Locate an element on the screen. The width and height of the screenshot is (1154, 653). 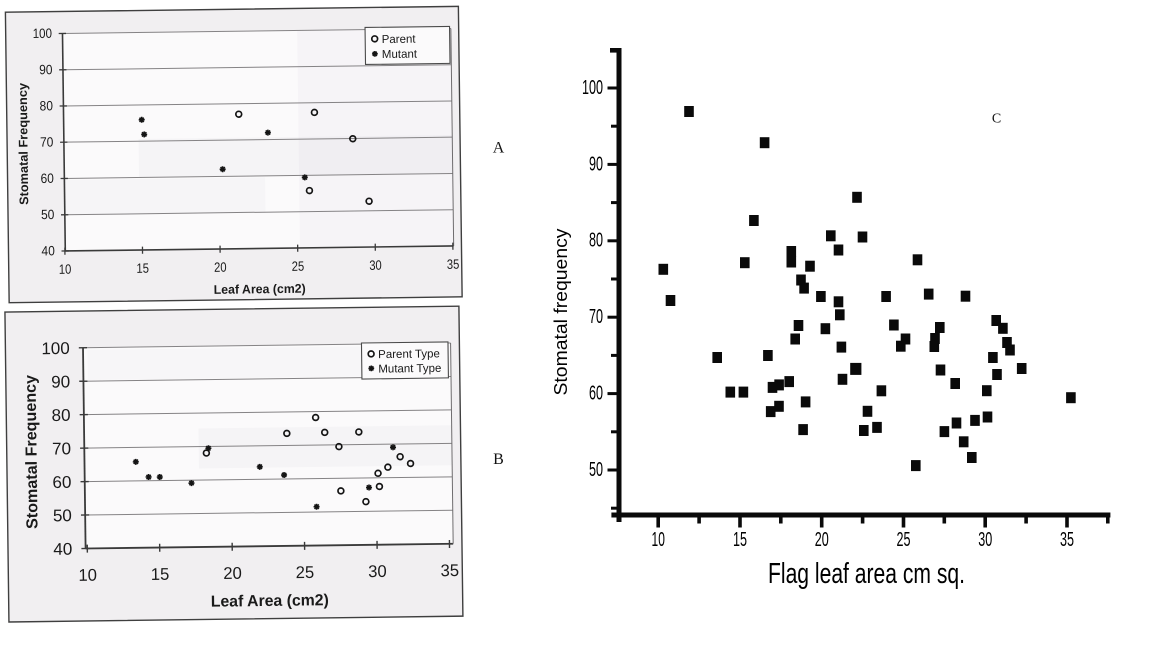
svg-text: Flag leaf area cm sq. is located at coordinates (866, 574).